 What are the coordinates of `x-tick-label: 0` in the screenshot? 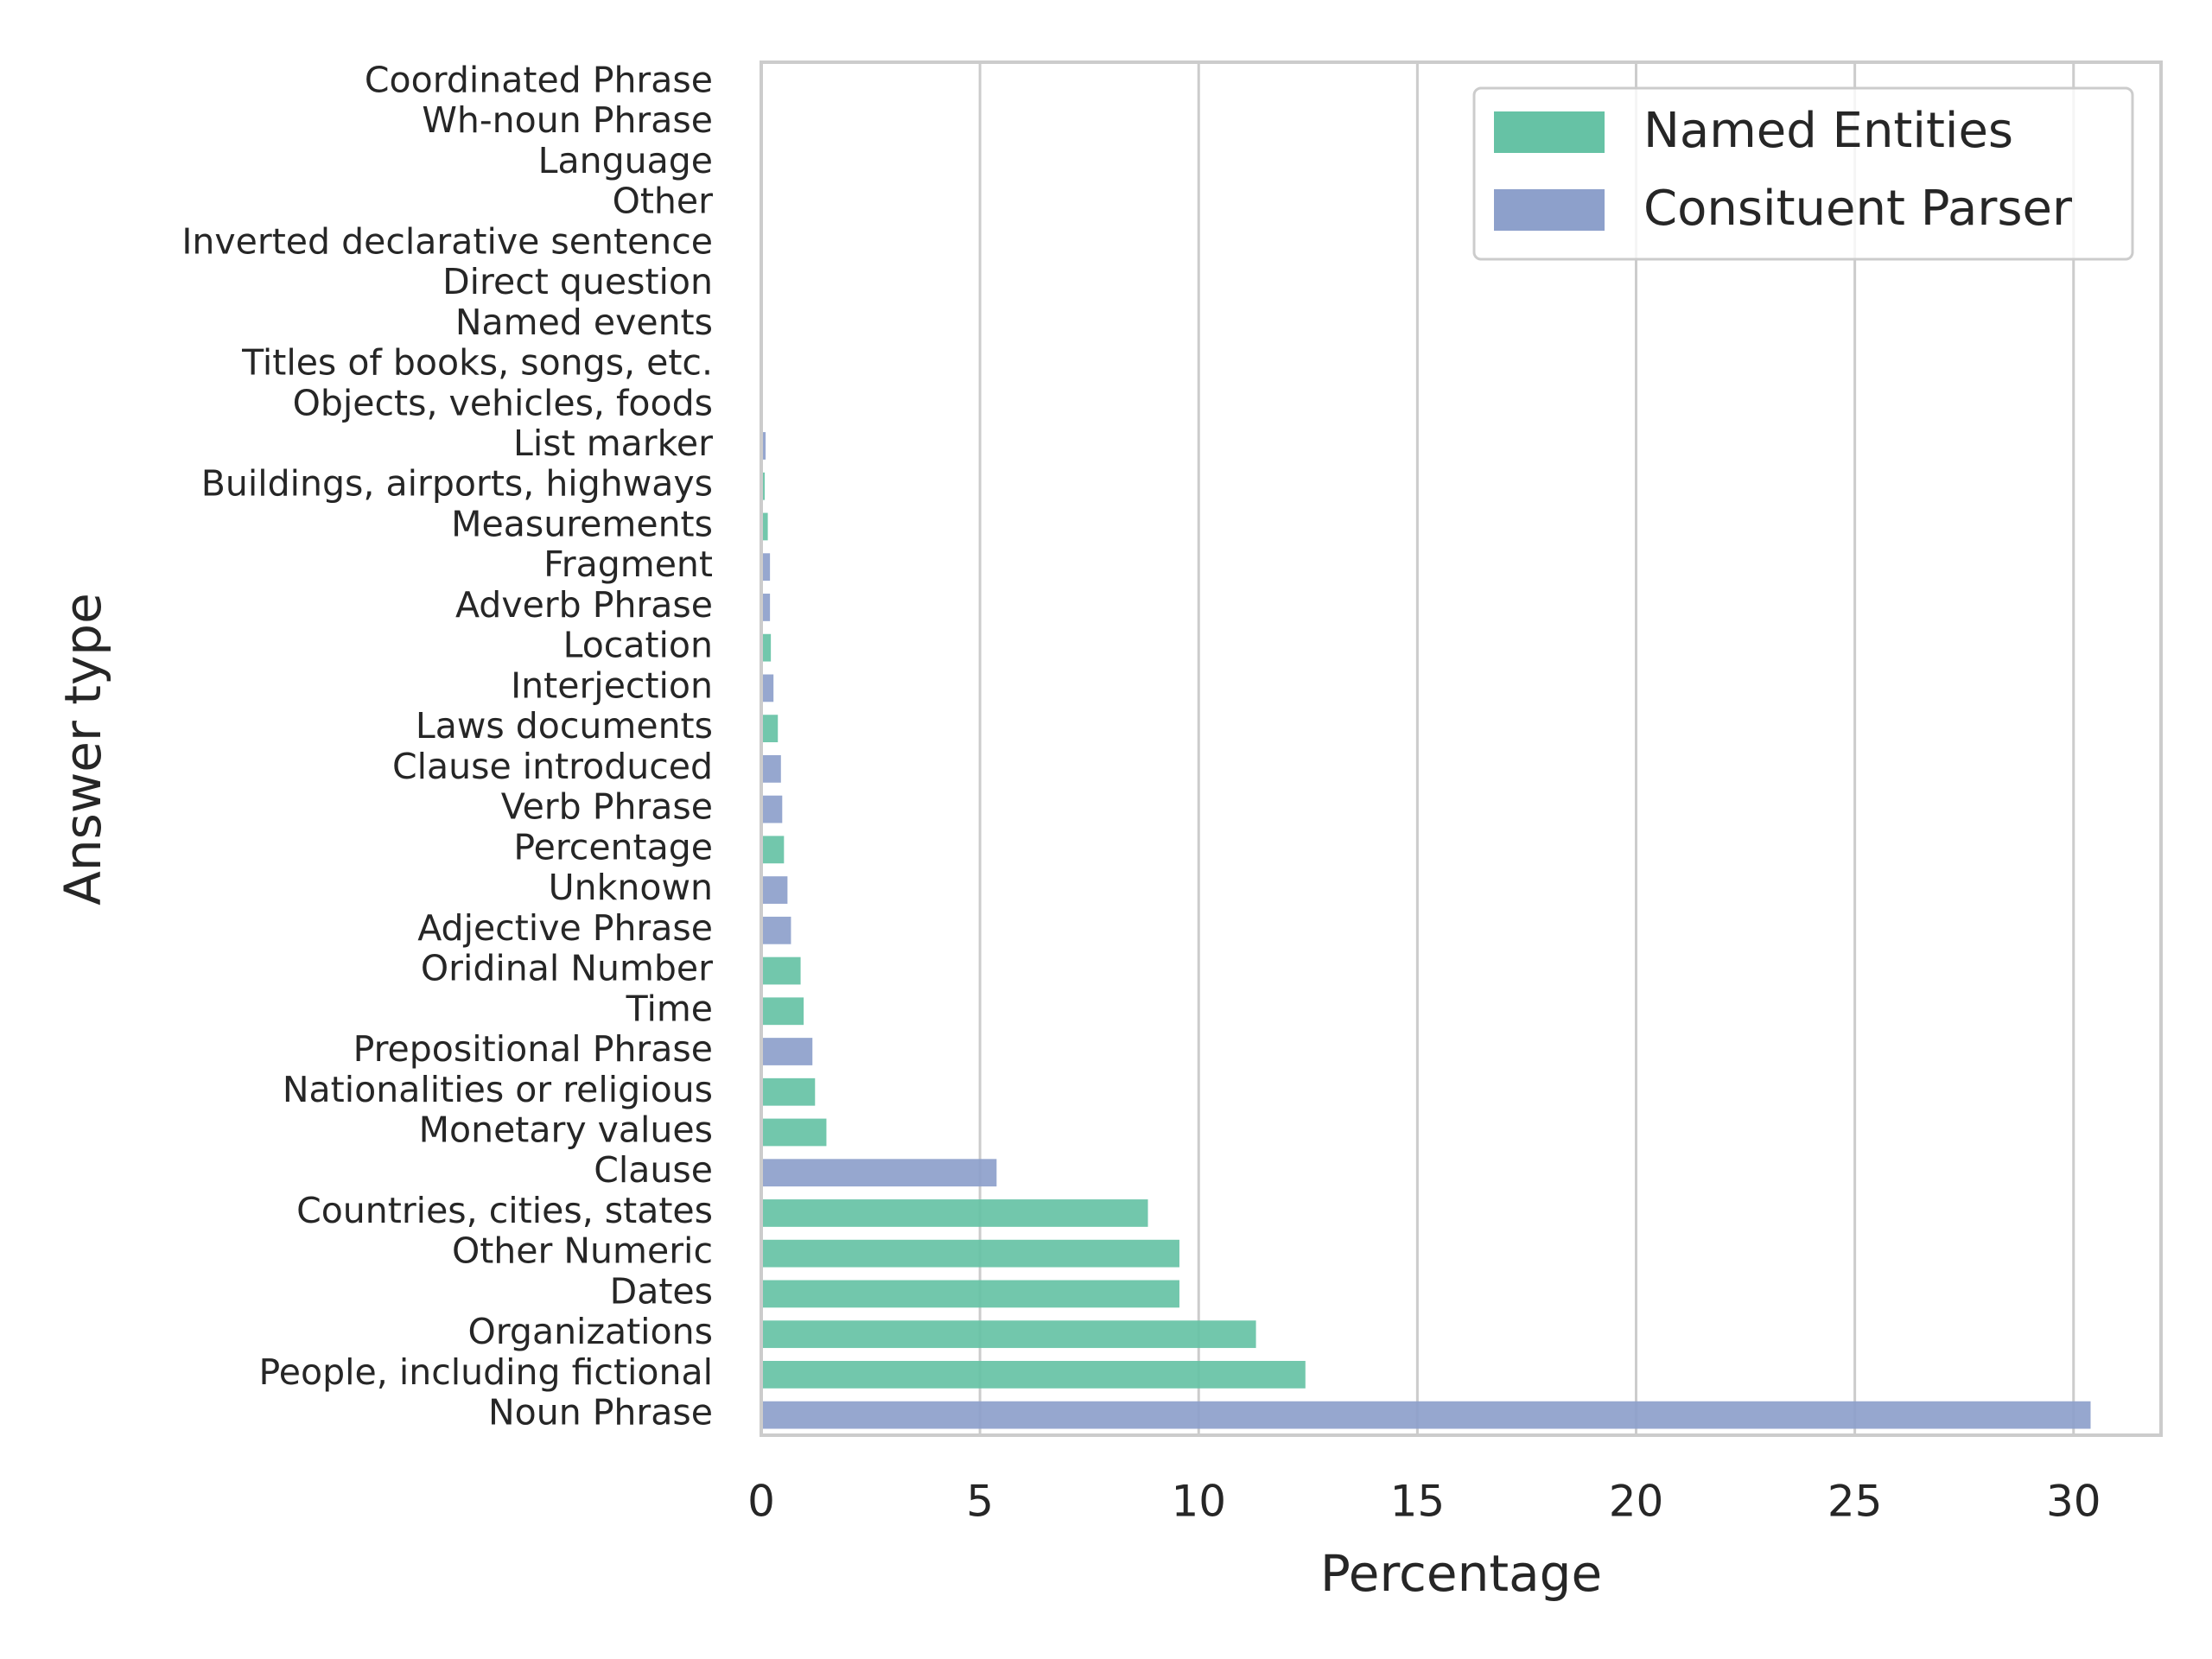 It's located at (761, 1502).